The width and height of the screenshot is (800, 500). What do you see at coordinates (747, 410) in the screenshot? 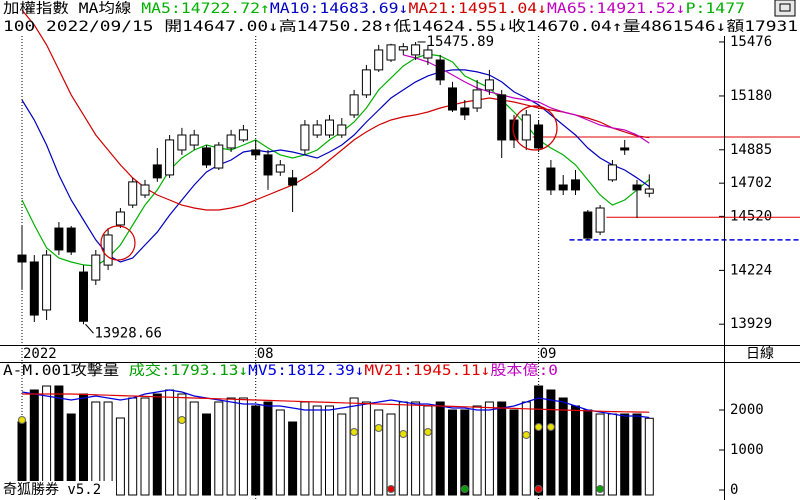
I see `y-tick-label: 2000` at bounding box center [747, 410].